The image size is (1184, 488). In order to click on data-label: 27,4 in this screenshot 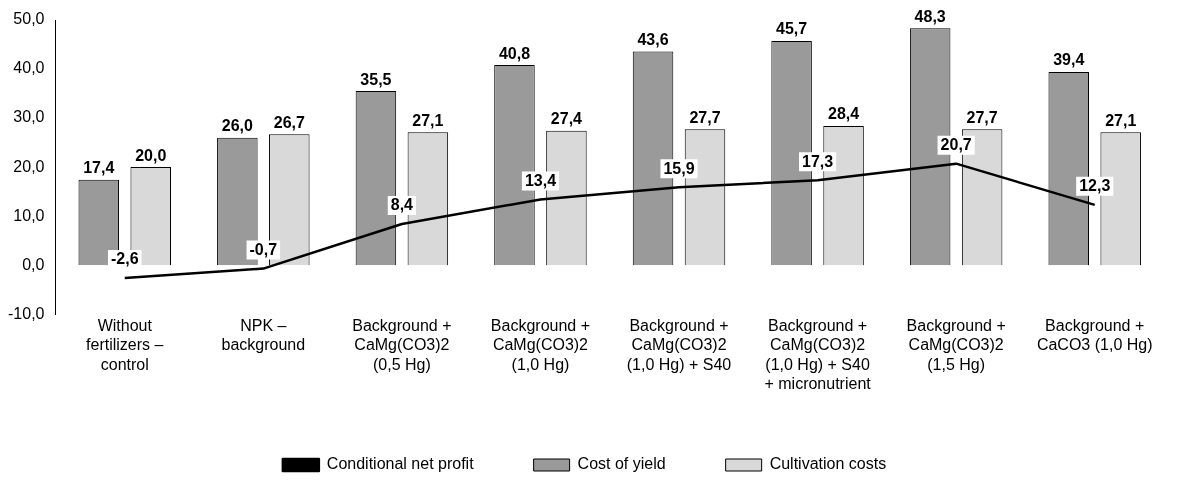, I will do `click(566, 119)`.